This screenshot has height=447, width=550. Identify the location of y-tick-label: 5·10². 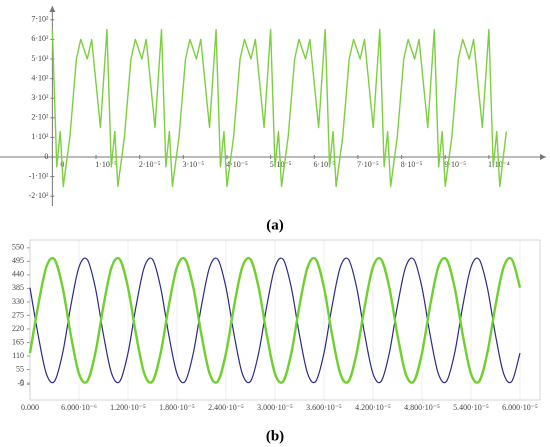
(40, 58).